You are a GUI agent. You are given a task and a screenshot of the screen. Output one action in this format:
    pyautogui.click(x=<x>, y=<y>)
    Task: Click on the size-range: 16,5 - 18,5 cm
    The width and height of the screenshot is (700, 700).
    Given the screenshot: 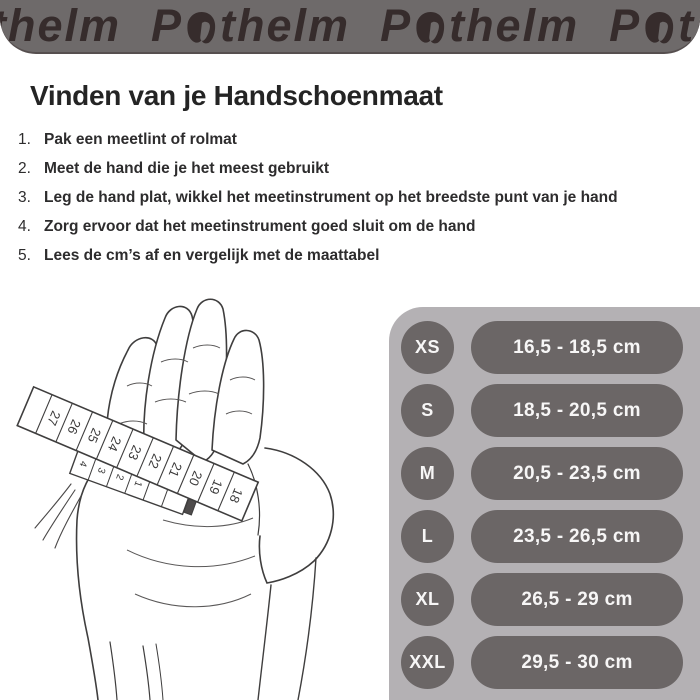 What is the action you would take?
    pyautogui.click(x=577, y=347)
    